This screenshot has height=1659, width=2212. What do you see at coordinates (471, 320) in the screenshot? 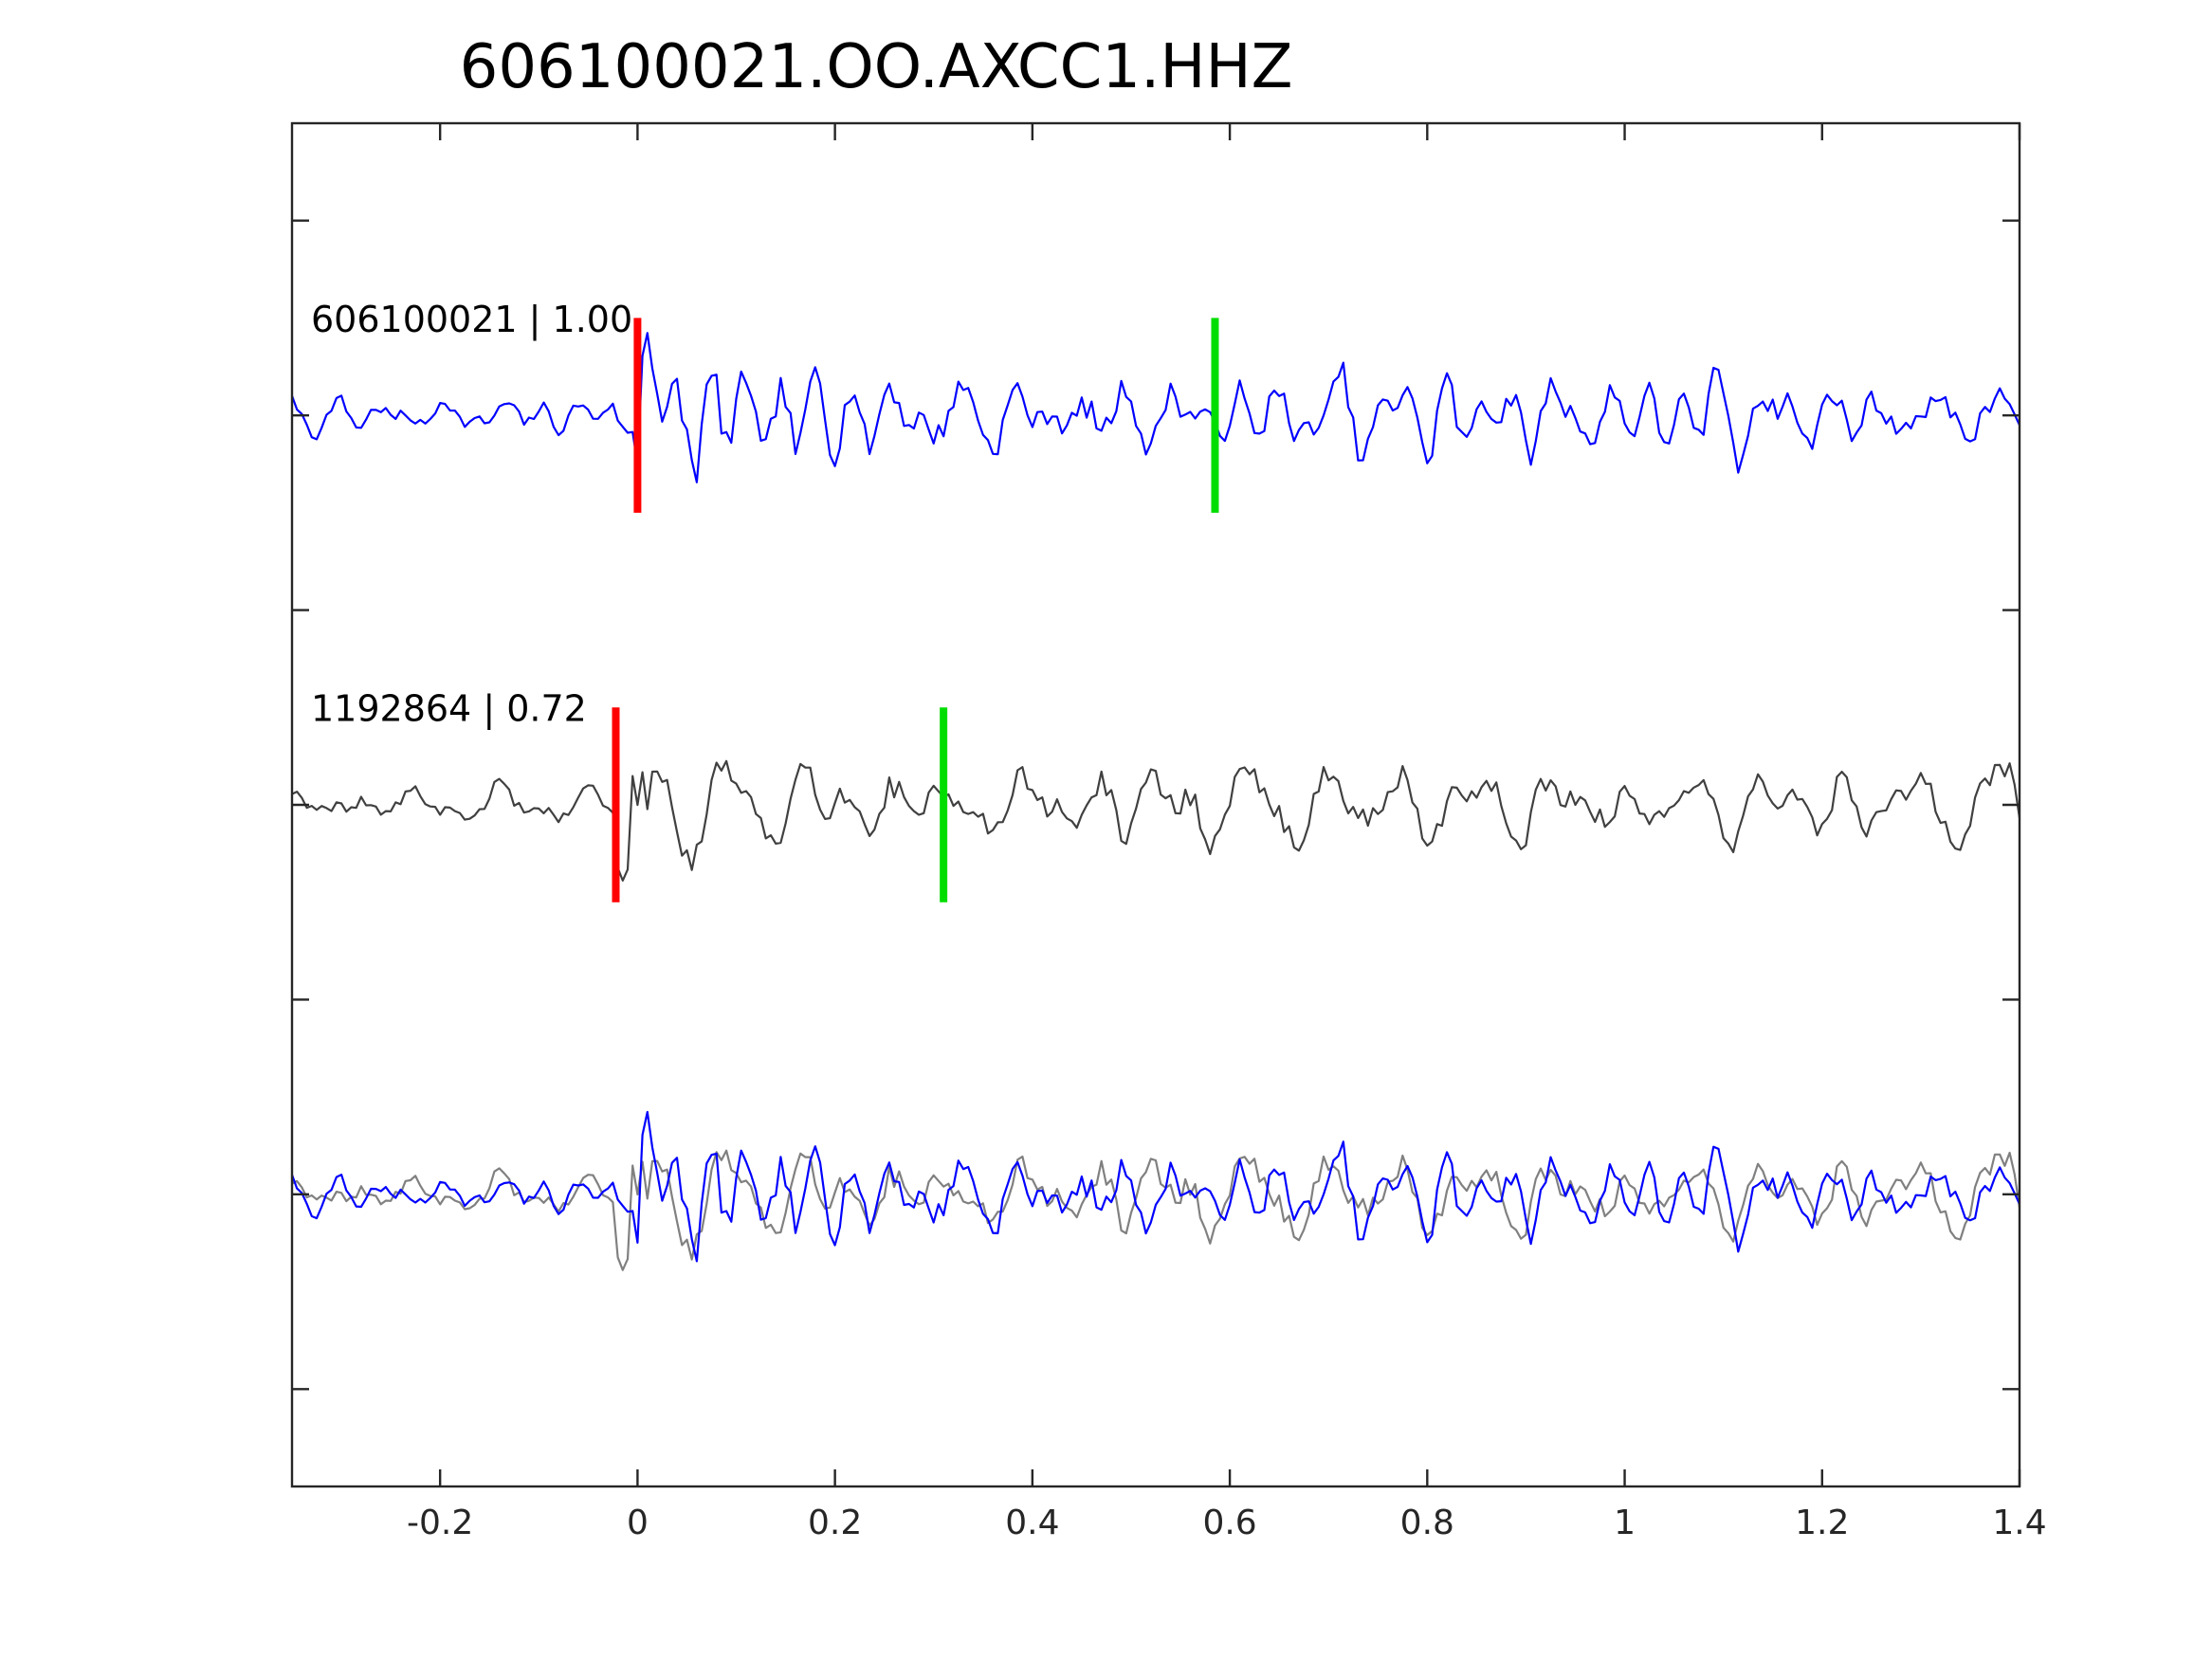
I see `trace-label-1: 606100021 | 1.00` at bounding box center [471, 320].